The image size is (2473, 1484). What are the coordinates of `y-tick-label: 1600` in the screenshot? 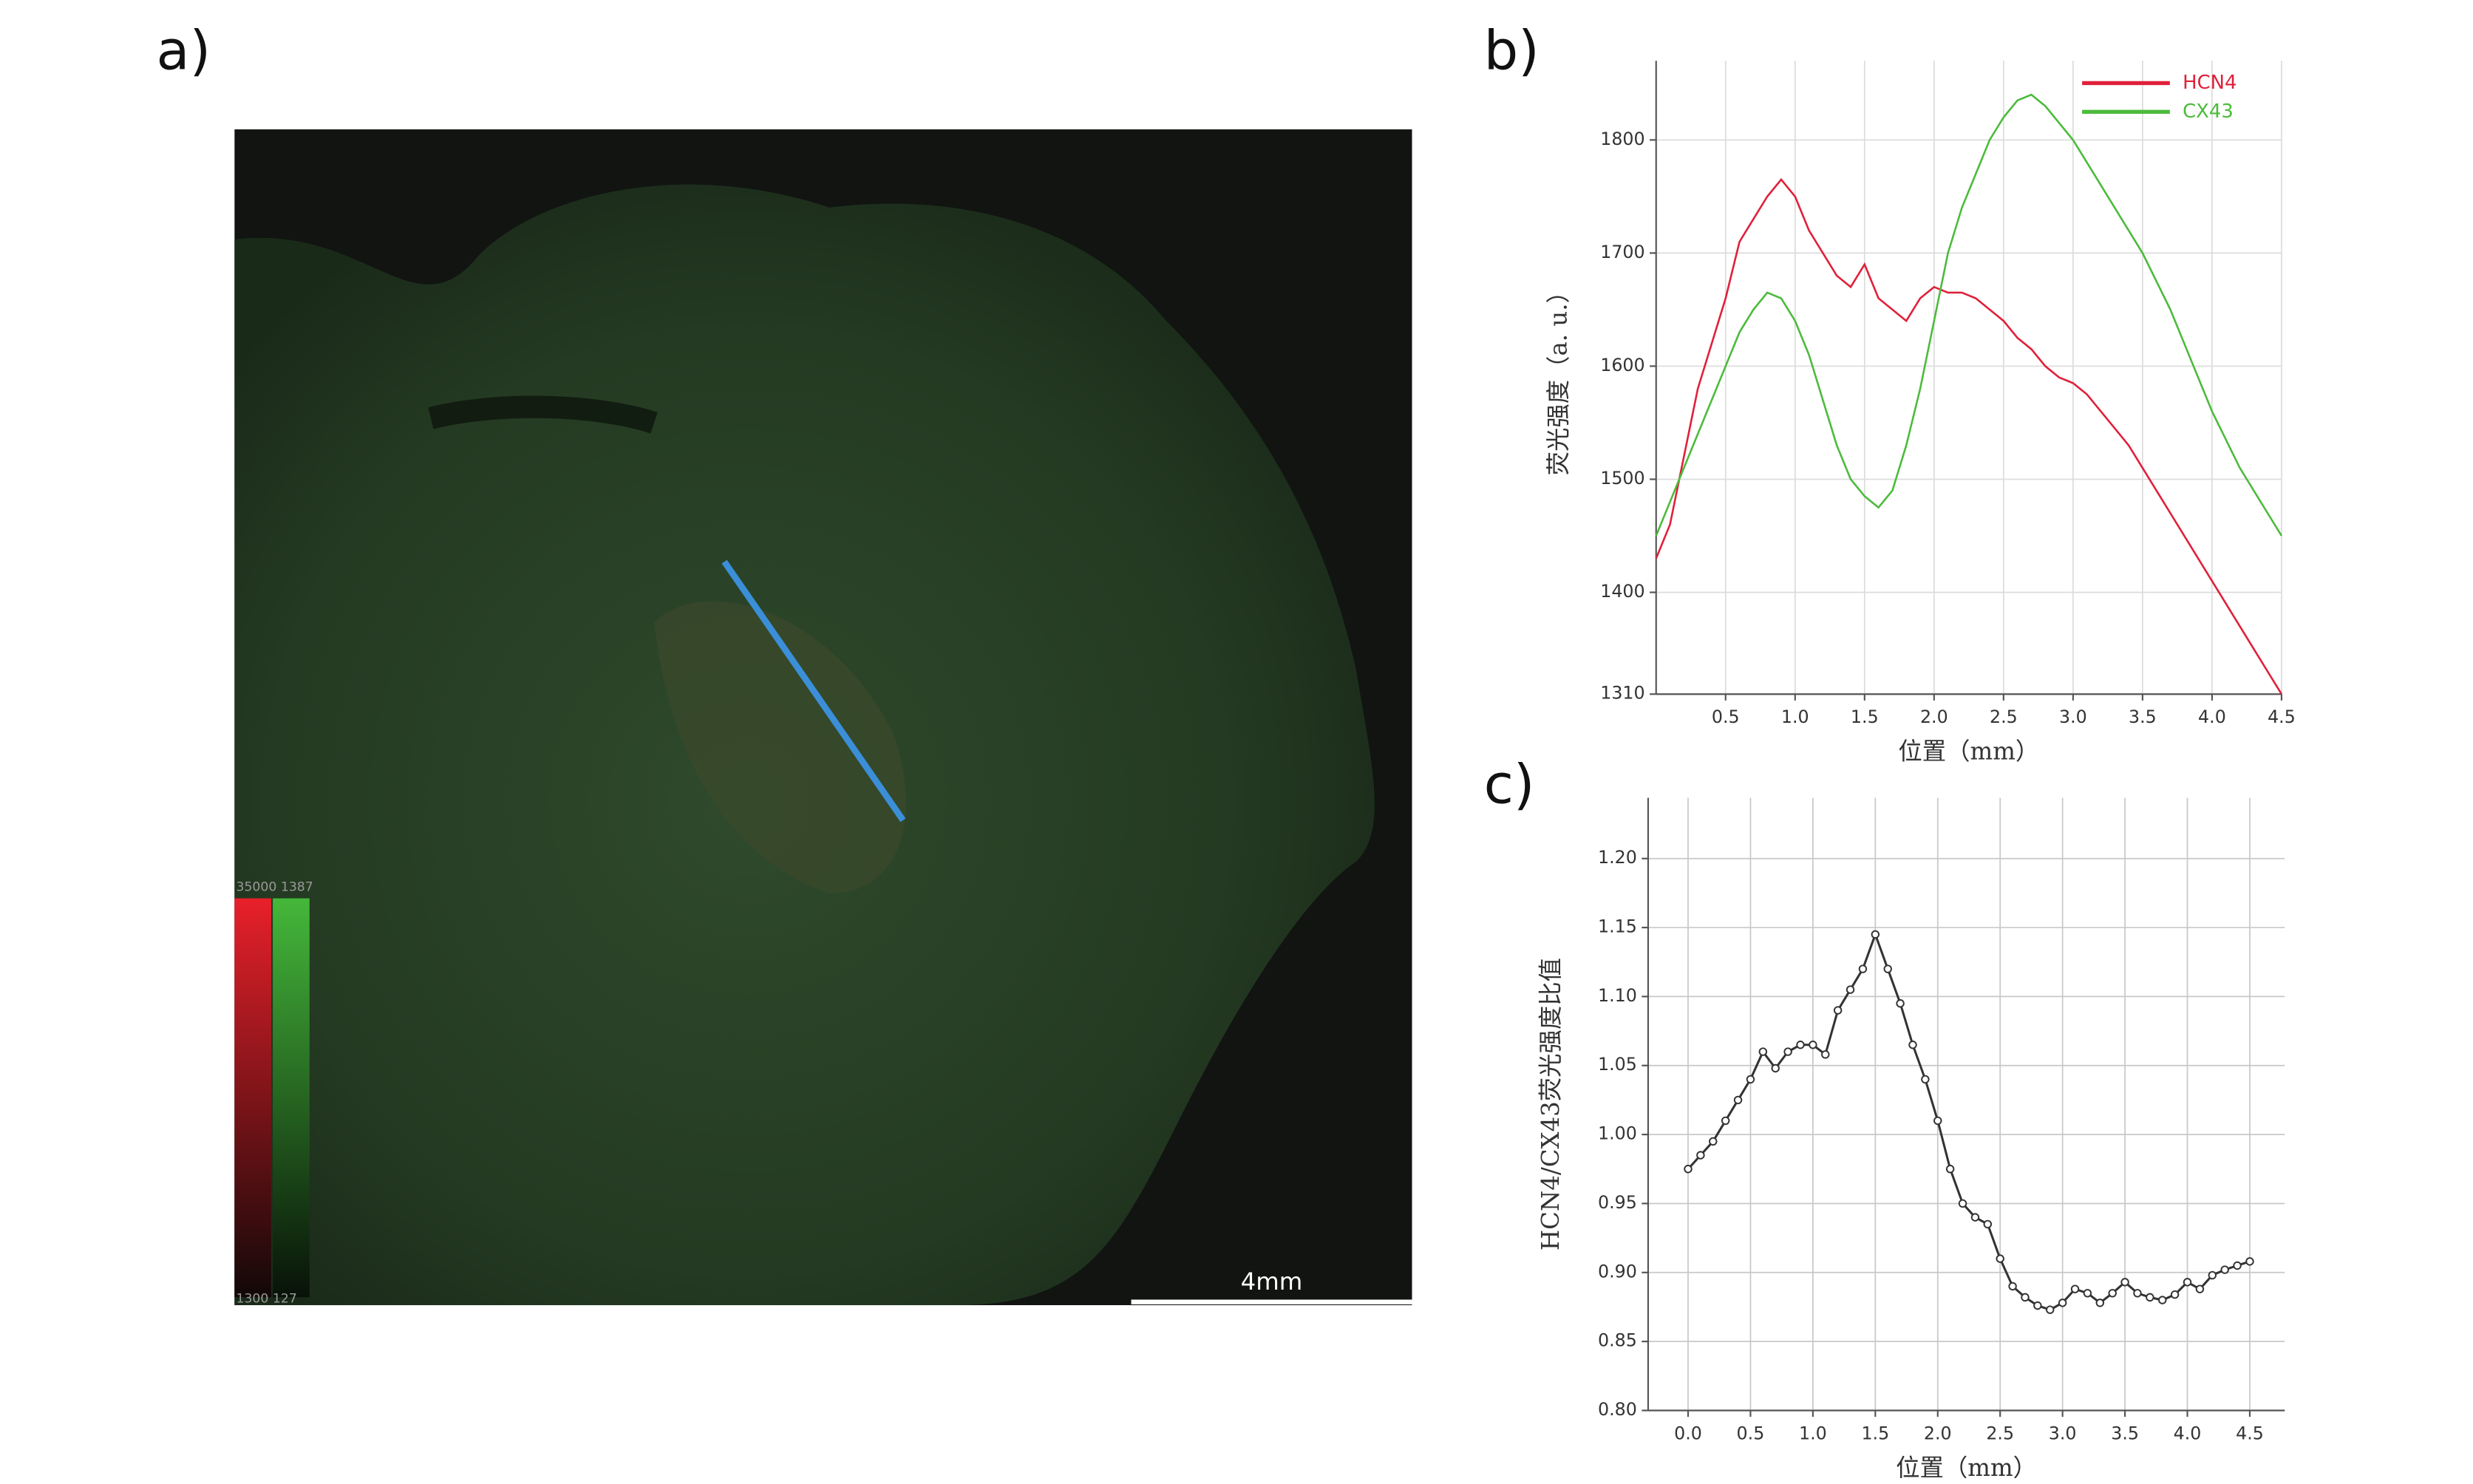 It's located at (1622, 365).